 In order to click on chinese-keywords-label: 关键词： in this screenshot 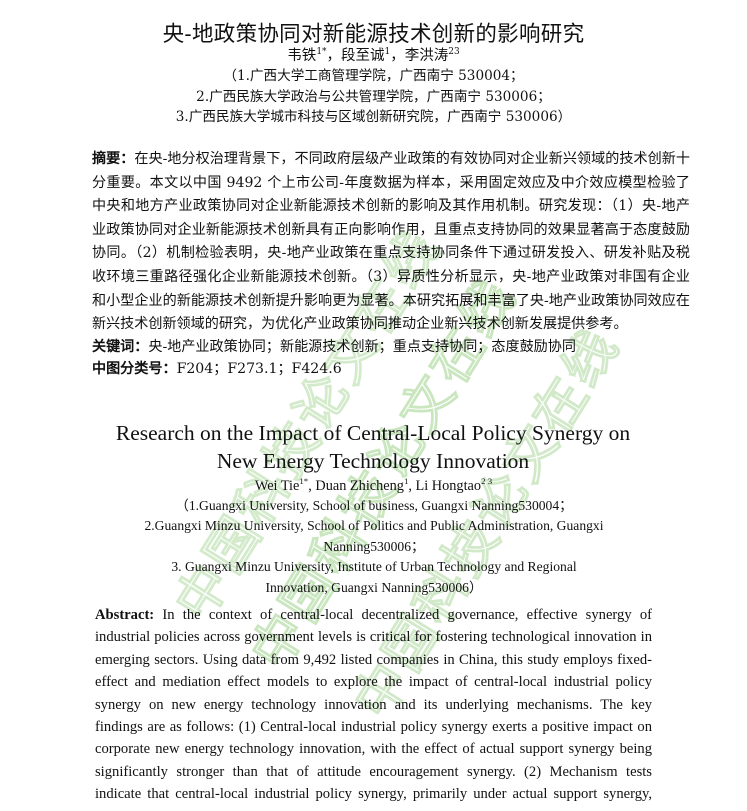, I will do `click(120, 347)`.